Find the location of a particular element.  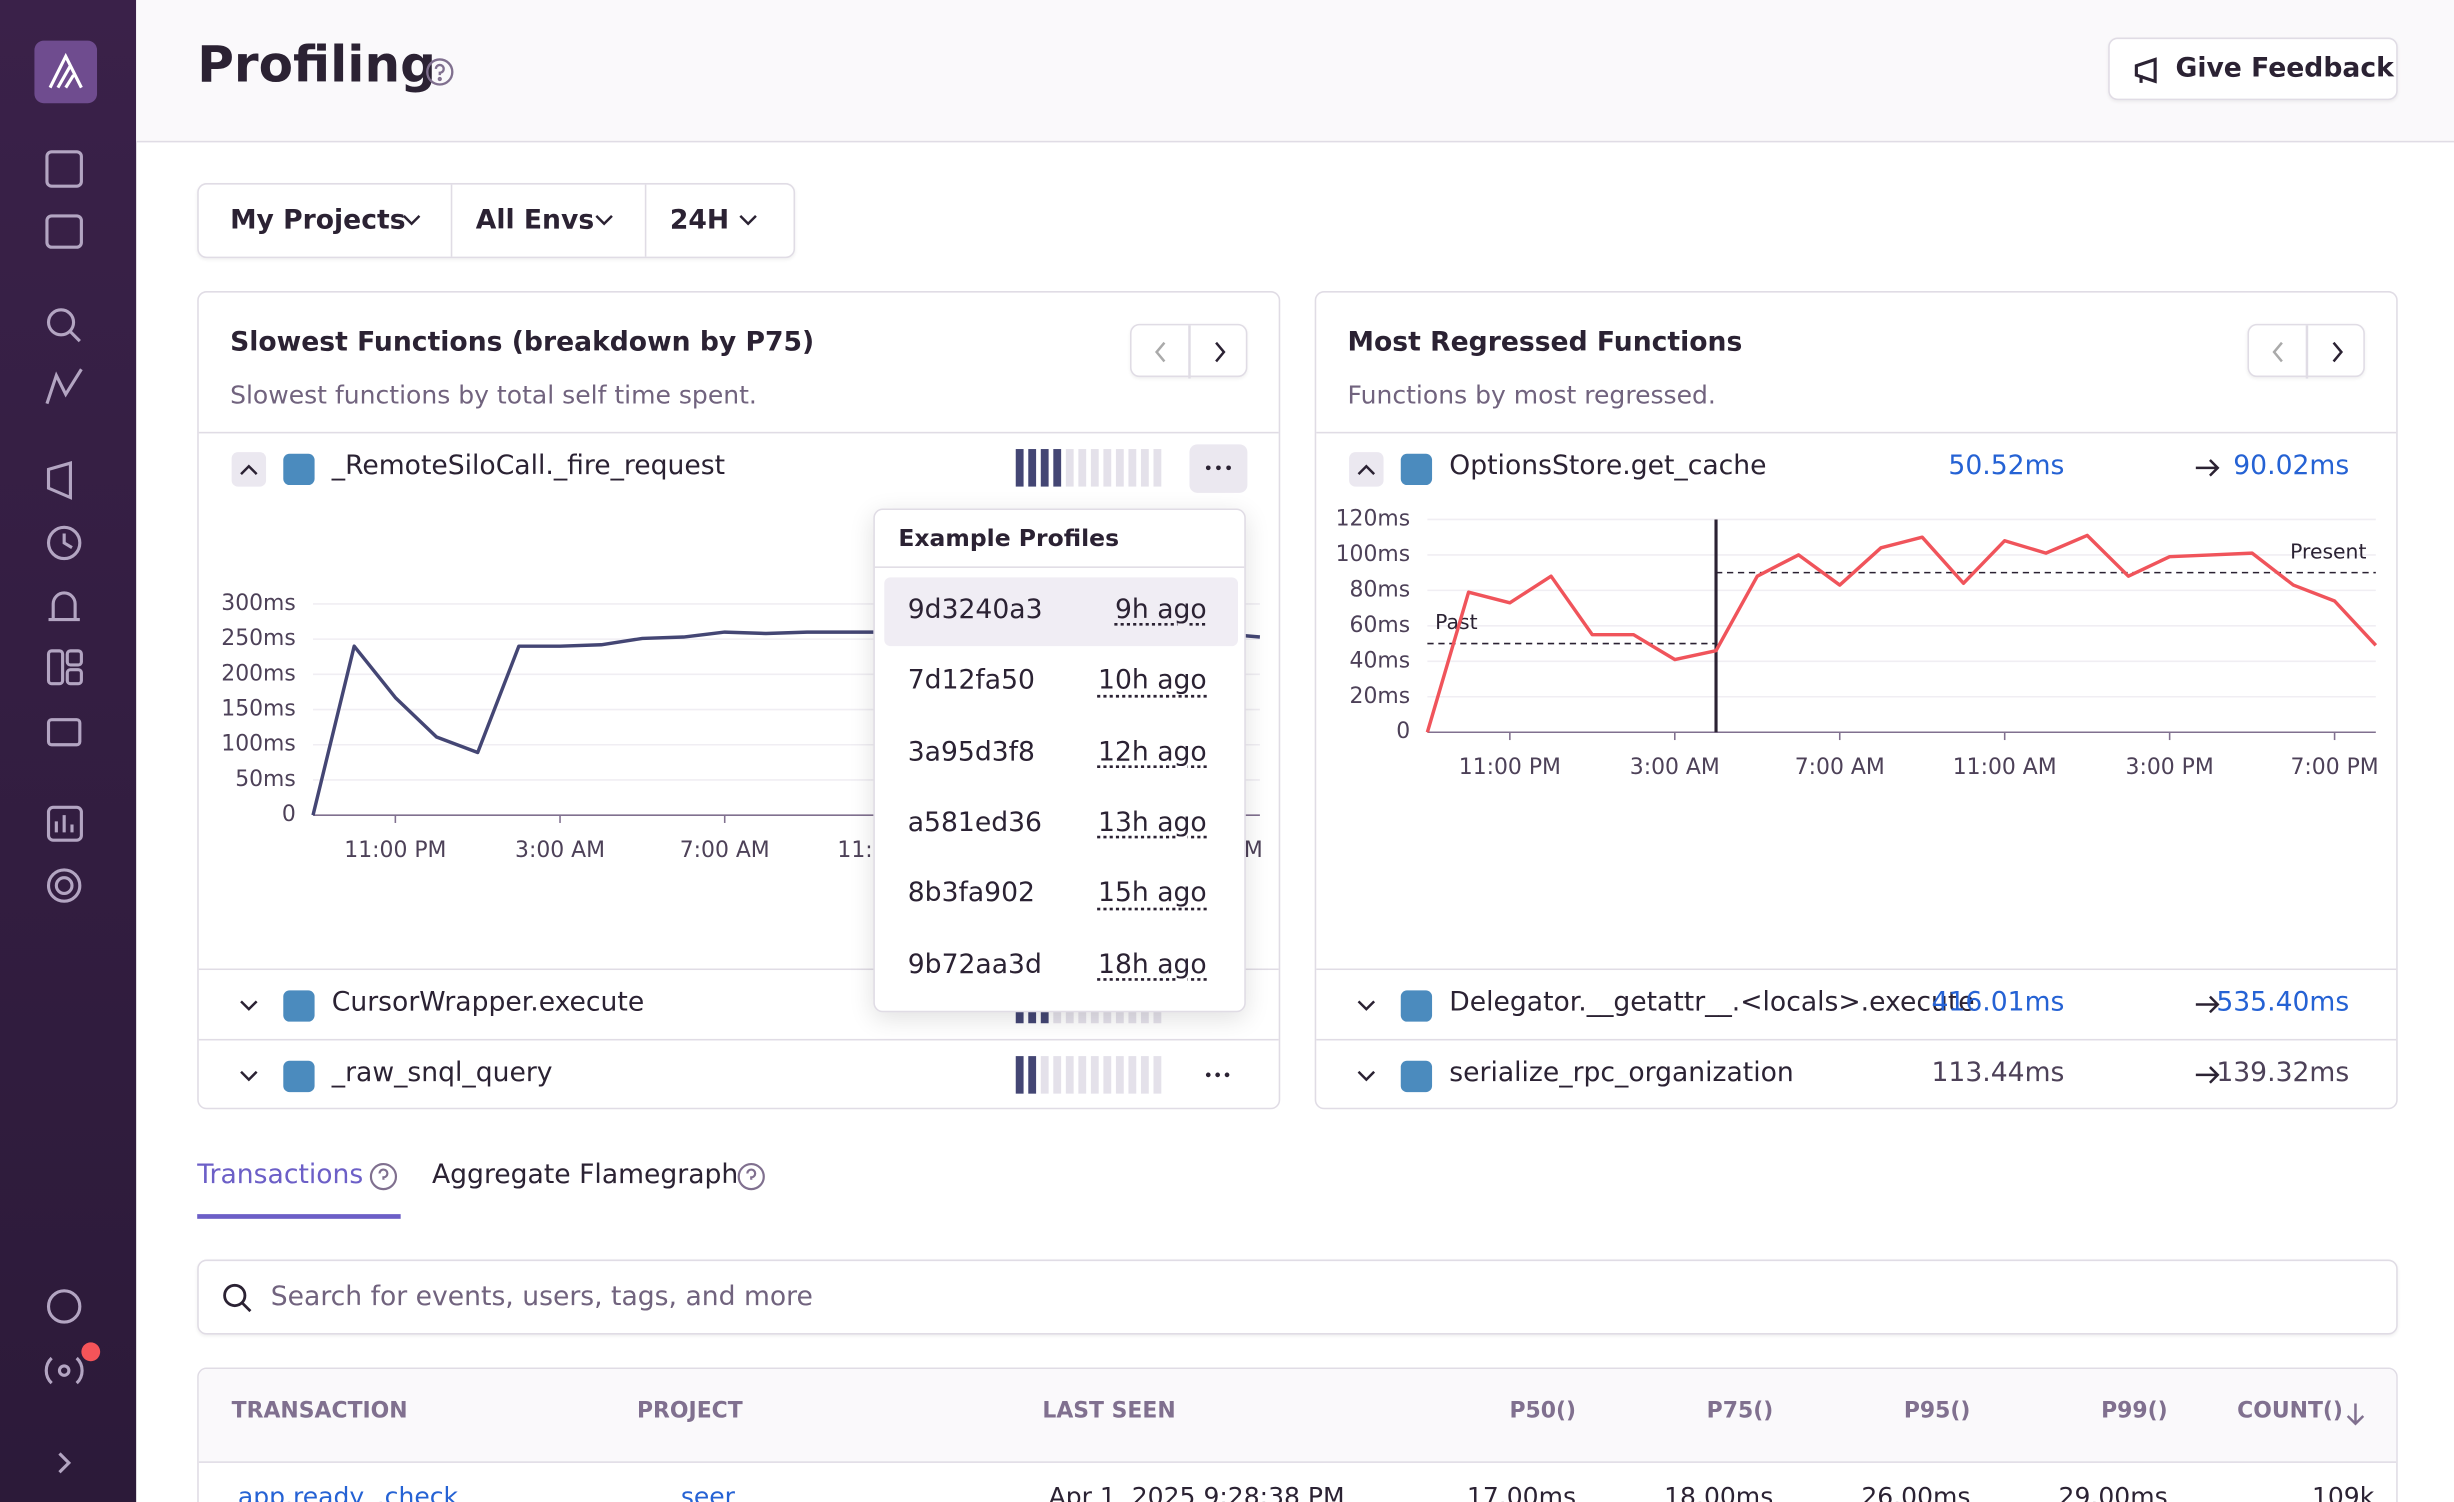

y-tick-label: 120ms is located at coordinates (1373, 518).